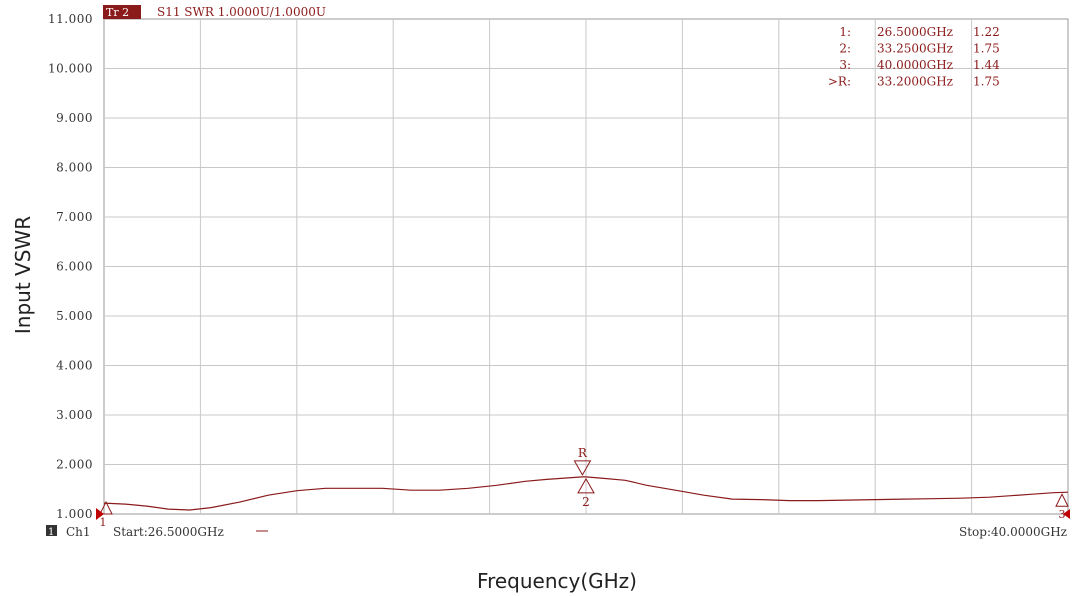  I want to click on marker-r-triangle, so click(582, 468).